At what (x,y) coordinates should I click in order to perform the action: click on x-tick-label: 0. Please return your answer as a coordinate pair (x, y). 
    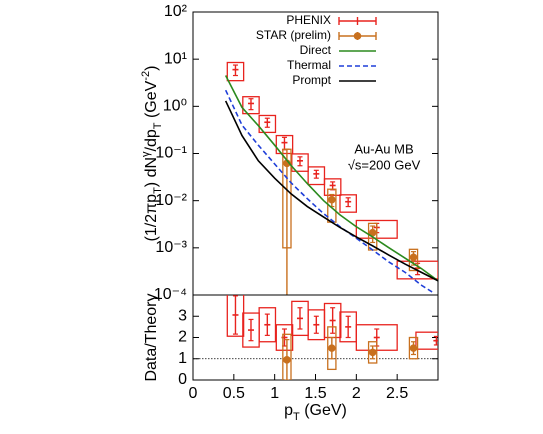
    Looking at the image, I should click on (193, 393).